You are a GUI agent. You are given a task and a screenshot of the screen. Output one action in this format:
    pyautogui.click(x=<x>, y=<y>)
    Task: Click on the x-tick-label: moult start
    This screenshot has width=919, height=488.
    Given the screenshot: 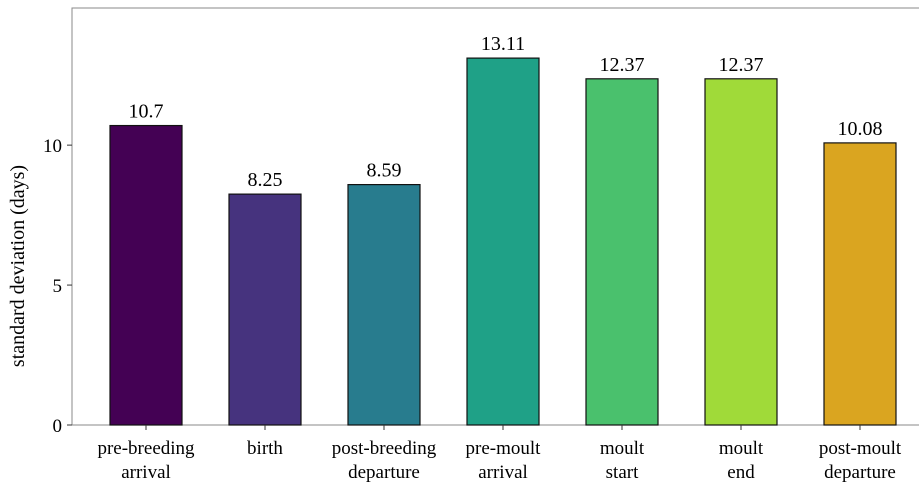 What is the action you would take?
    pyautogui.click(x=622, y=460)
    